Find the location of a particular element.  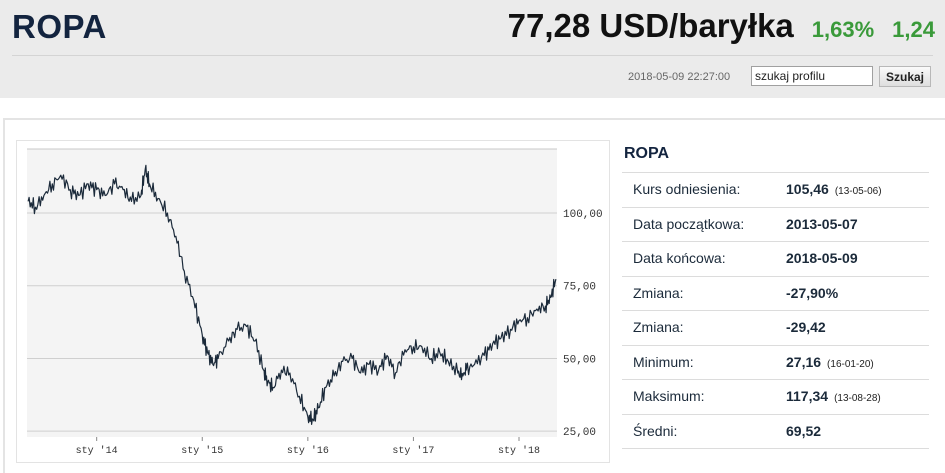

info-row: Kurs odniesienia: 105,46 (13-05-06) is located at coordinates (775, 190).